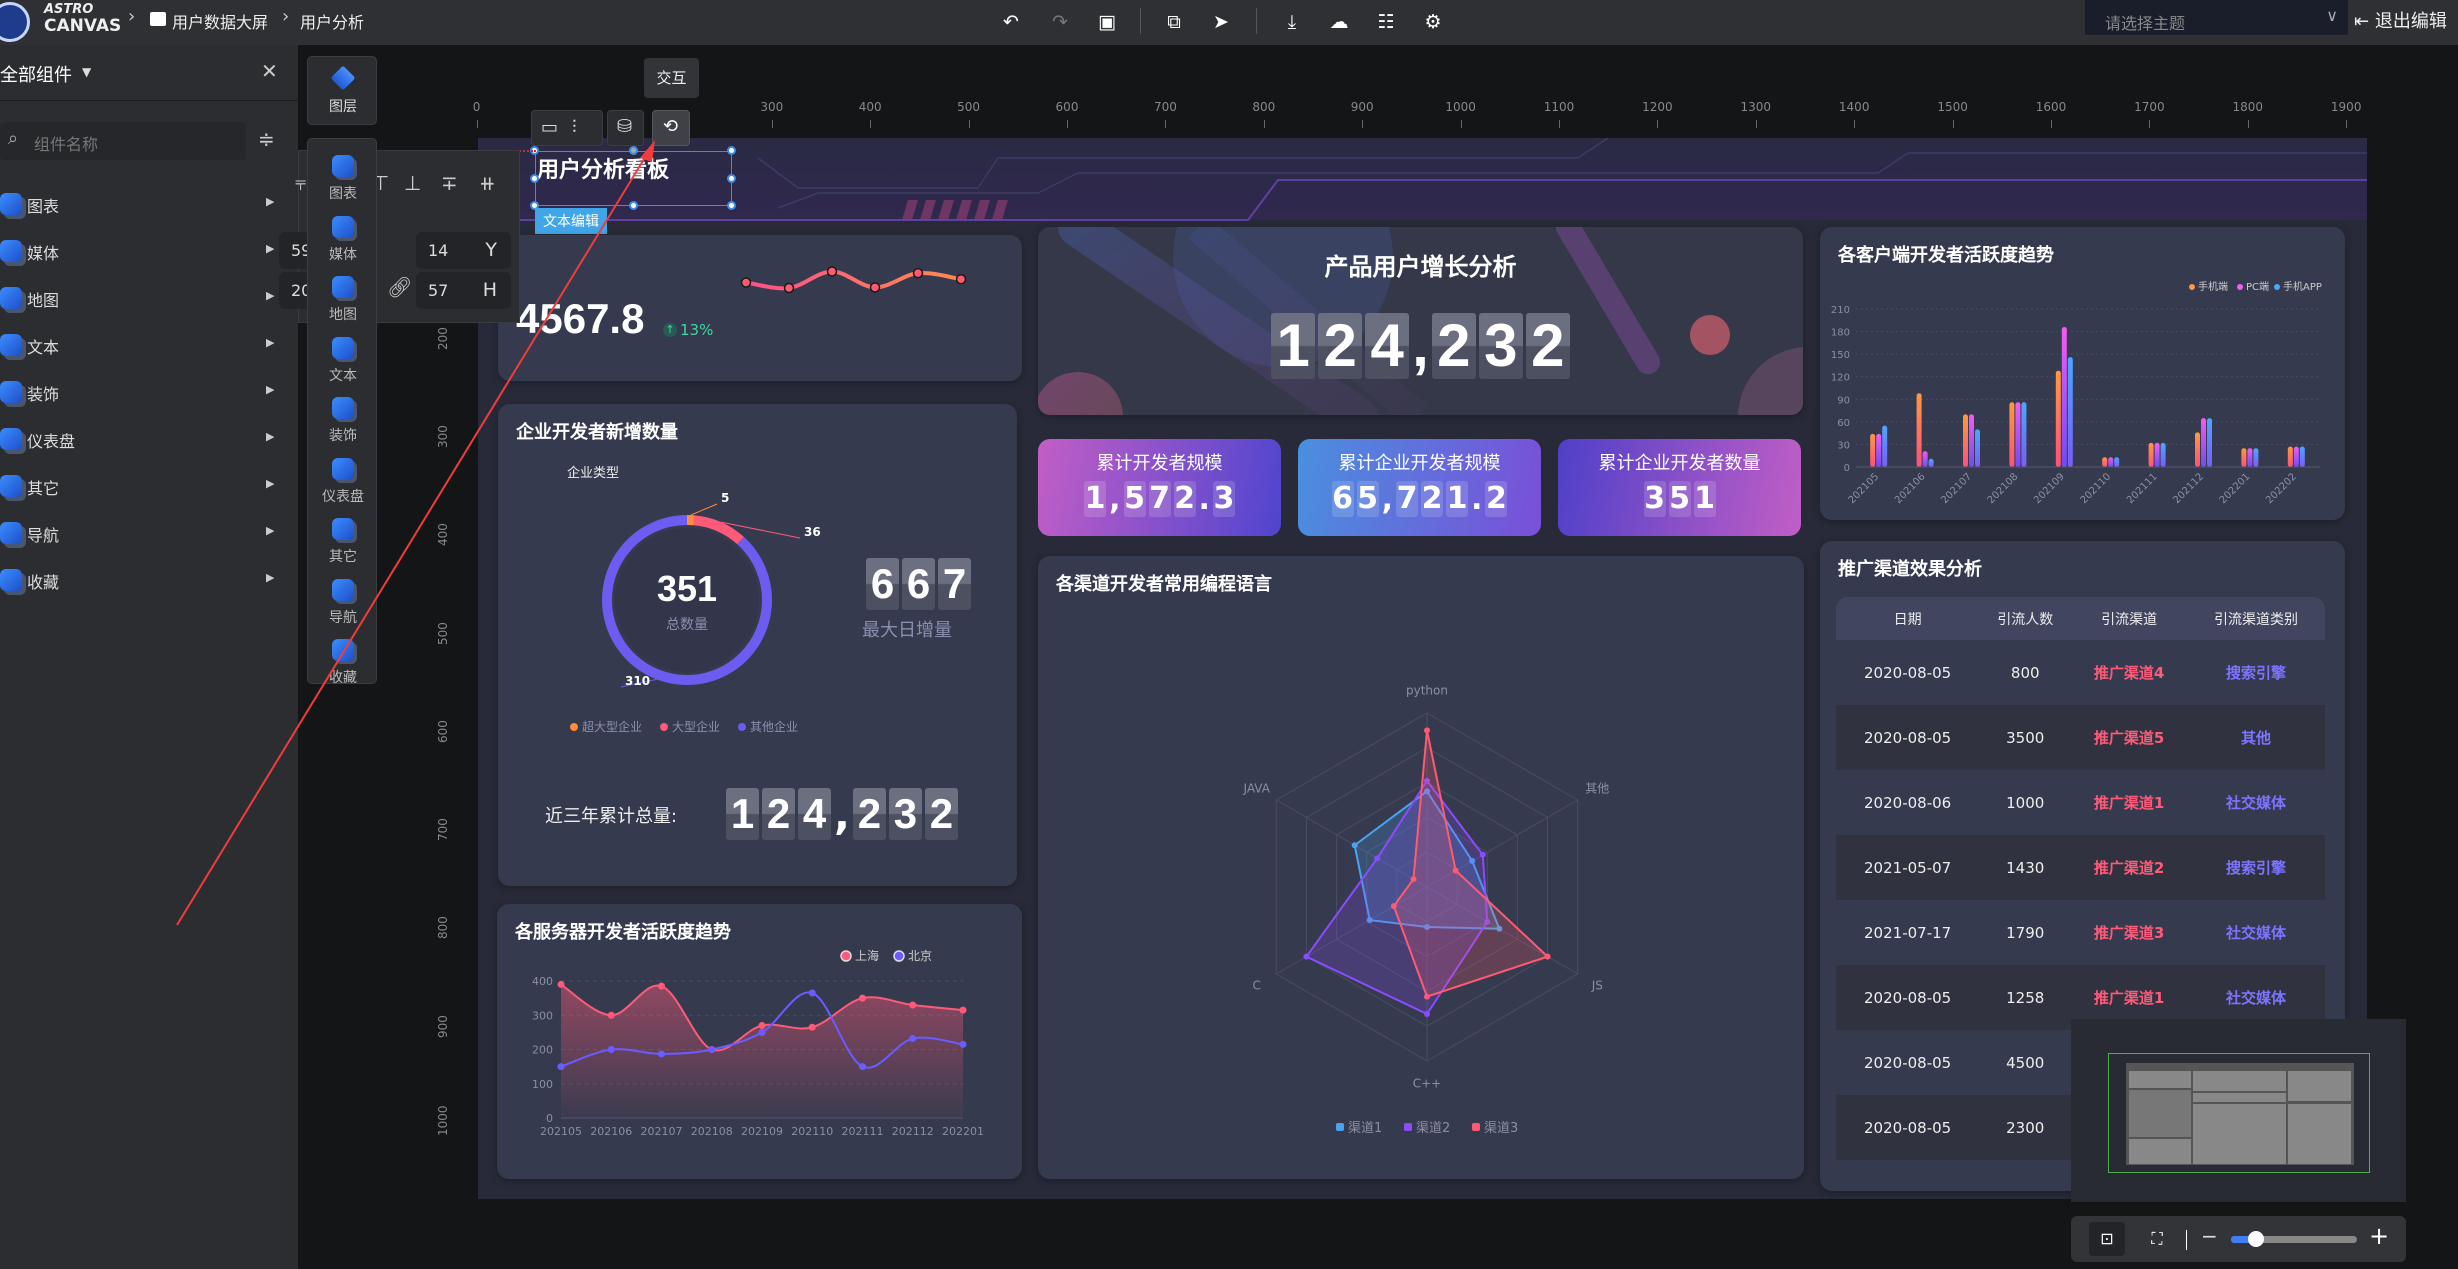  Describe the element at coordinates (690, 726) in the screenshot. I see `legend-item: 大型企业` at that location.